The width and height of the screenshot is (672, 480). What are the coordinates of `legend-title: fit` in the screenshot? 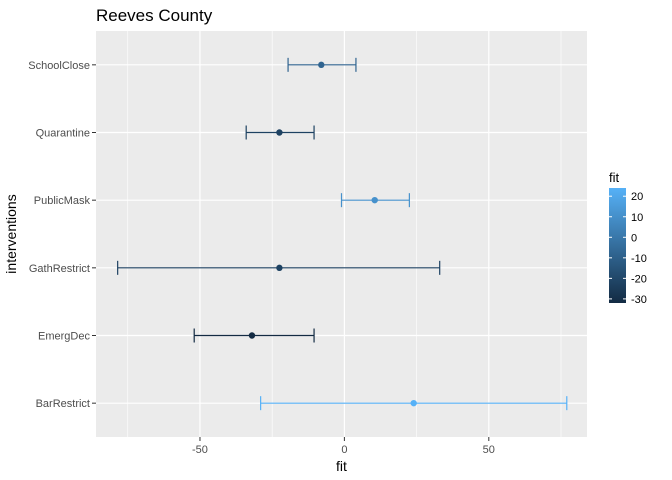 It's located at (614, 177).